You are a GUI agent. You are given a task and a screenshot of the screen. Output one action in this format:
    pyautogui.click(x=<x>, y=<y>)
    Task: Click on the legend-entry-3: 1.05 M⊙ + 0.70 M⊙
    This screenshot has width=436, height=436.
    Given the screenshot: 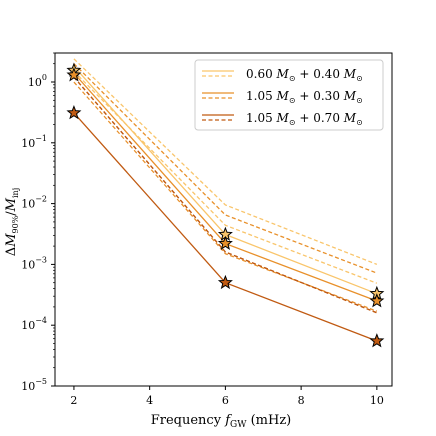 What is the action you would take?
    pyautogui.click(x=282, y=119)
    